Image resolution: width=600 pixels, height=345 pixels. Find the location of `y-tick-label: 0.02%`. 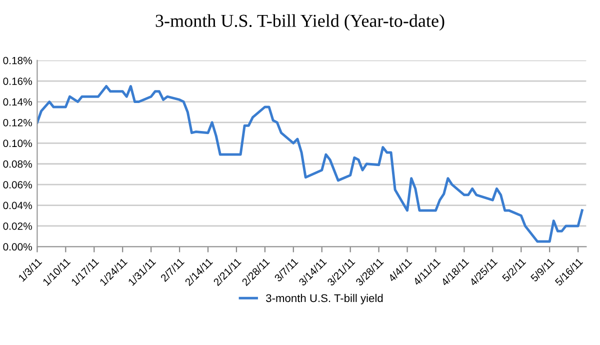

y-tick-label: 0.02% is located at coordinates (17, 226).